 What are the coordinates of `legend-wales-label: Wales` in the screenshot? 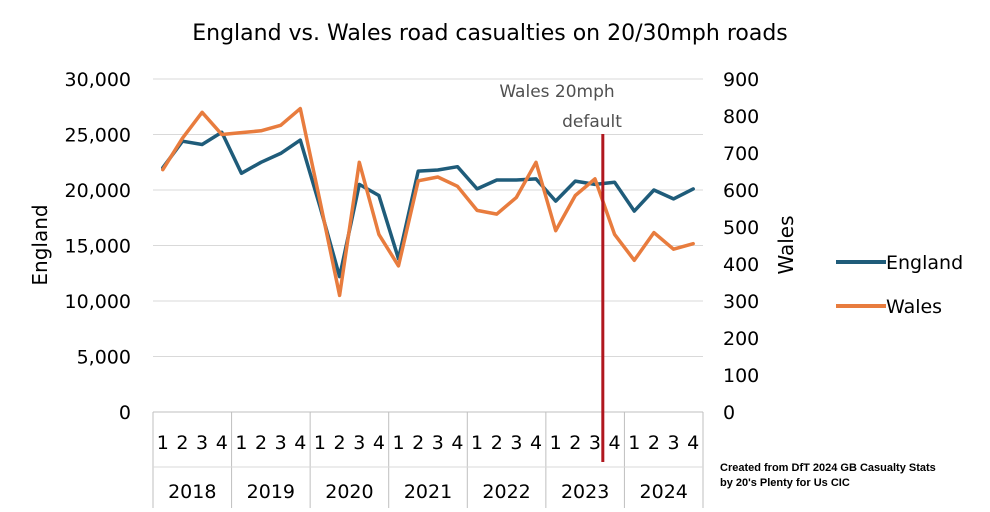 It's located at (914, 307).